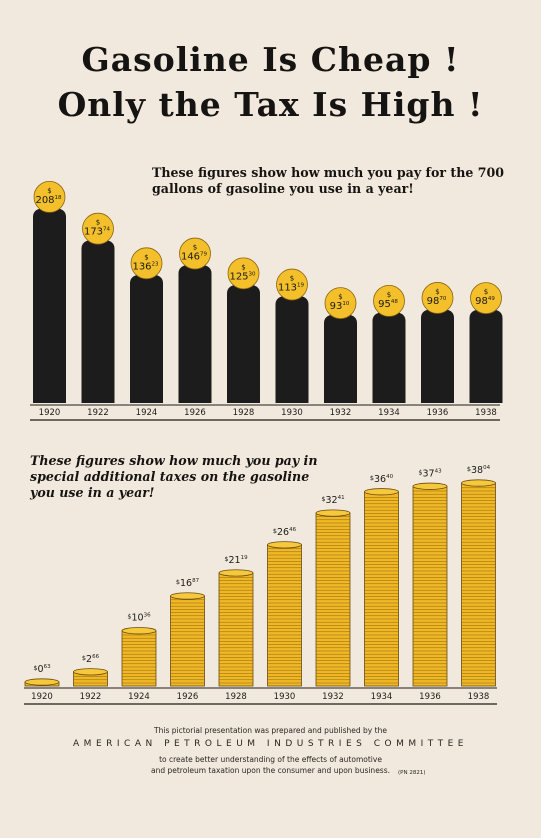  What do you see at coordinates (479, 697) in the screenshot?
I see `chart2-year-label: 1938` at bounding box center [479, 697].